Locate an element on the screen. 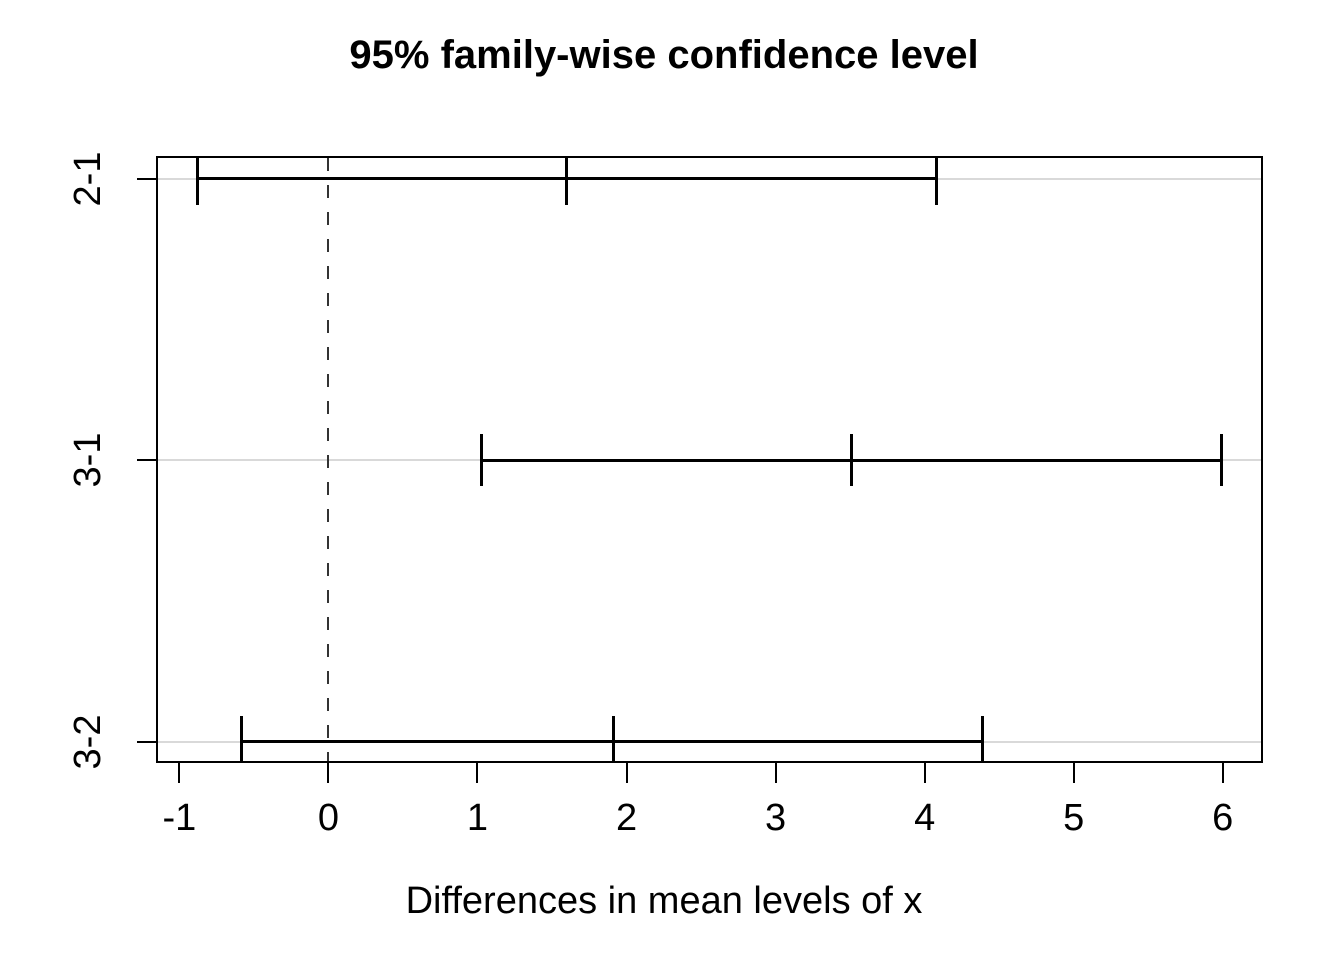  zero-reference-line is located at coordinates (328, 460).